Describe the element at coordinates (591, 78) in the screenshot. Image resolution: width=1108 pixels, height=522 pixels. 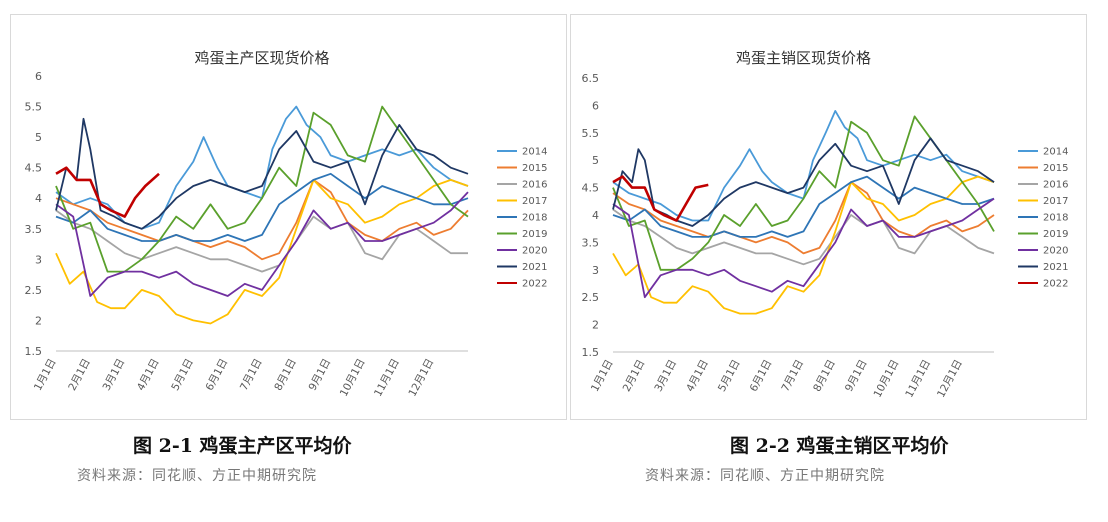
I see `y-tick-label: 6.5` at that location.